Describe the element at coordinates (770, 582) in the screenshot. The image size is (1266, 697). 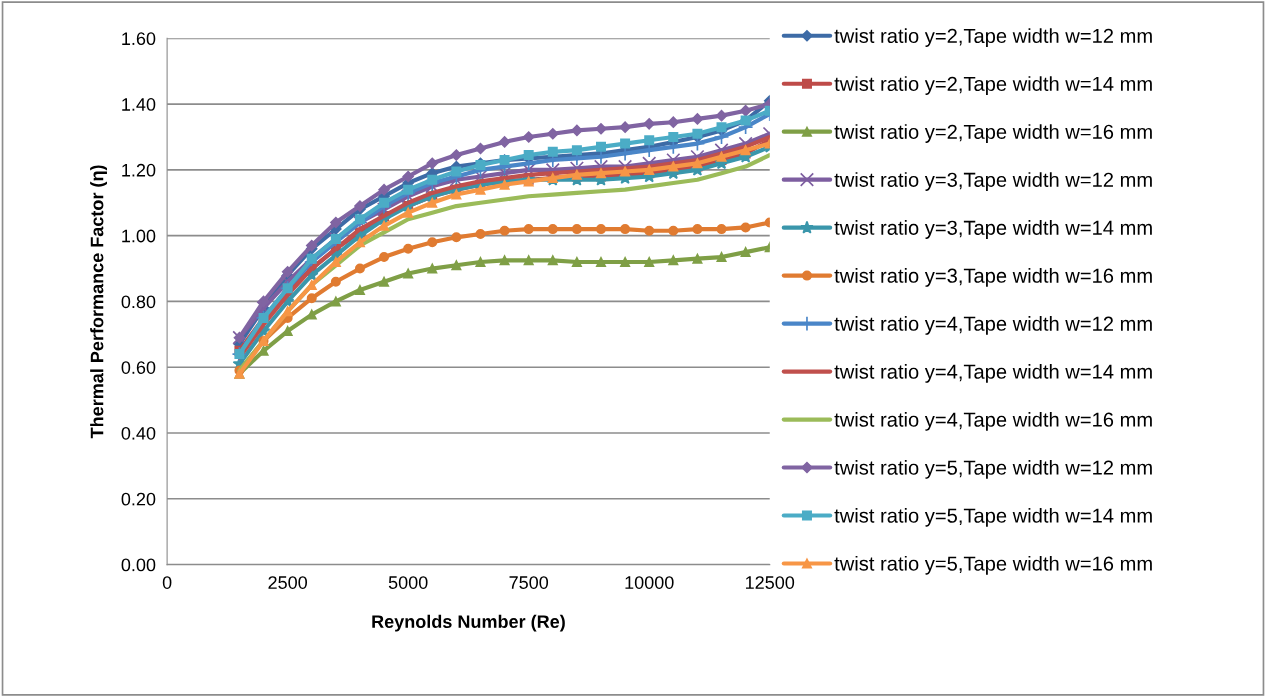
I see `x-tick-label: 12500` at that location.